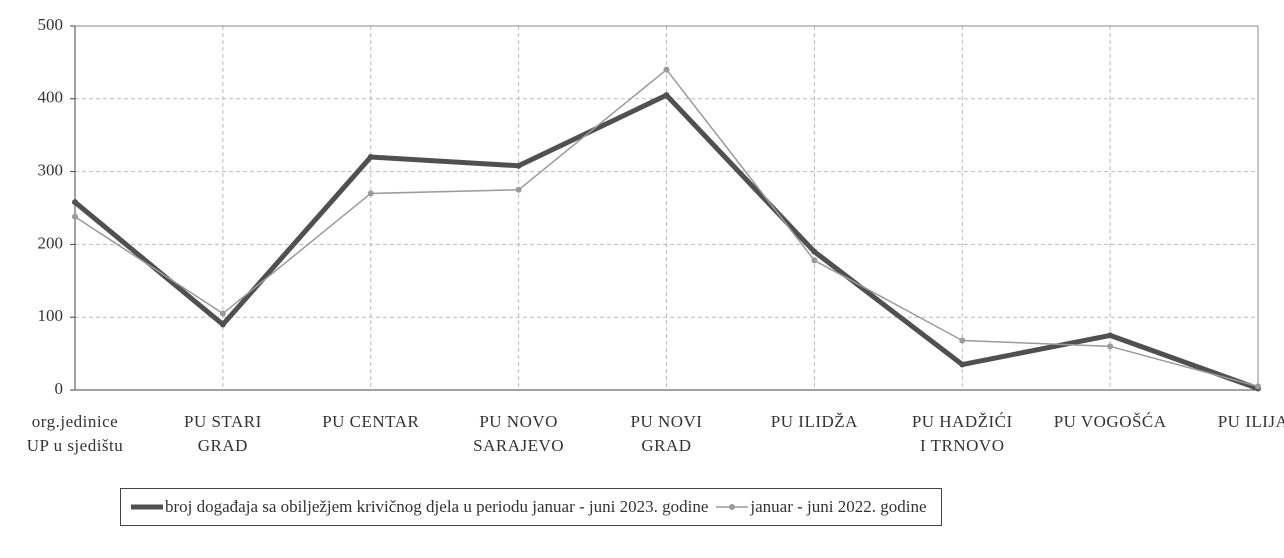 This screenshot has width=1284, height=558. Describe the element at coordinates (838, 506) in the screenshot. I see `legend-label: januar - juni 2022. godine` at that location.